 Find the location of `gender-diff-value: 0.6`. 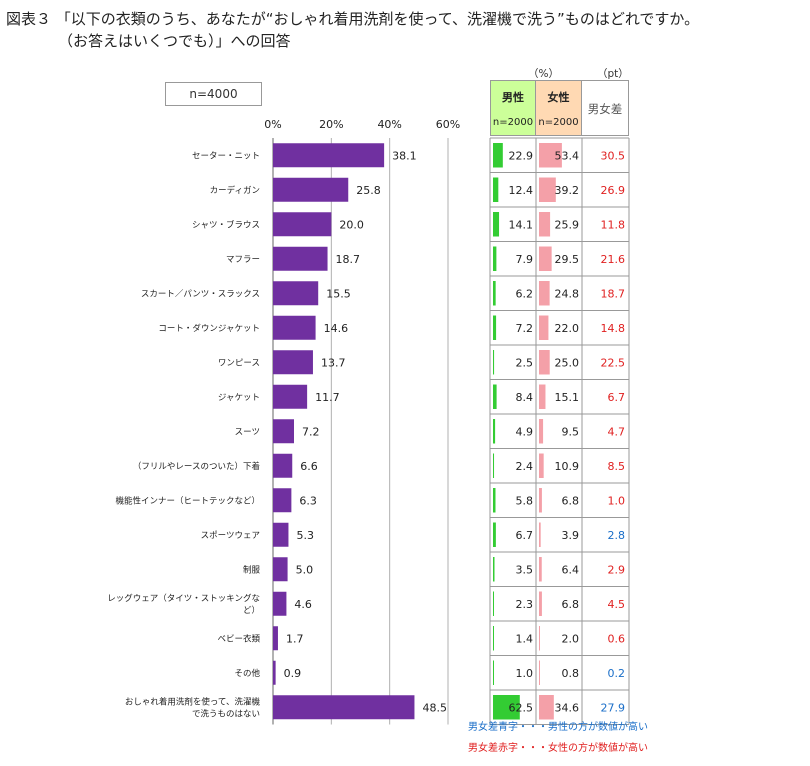

gender-diff-value: 0.6 is located at coordinates (617, 638).